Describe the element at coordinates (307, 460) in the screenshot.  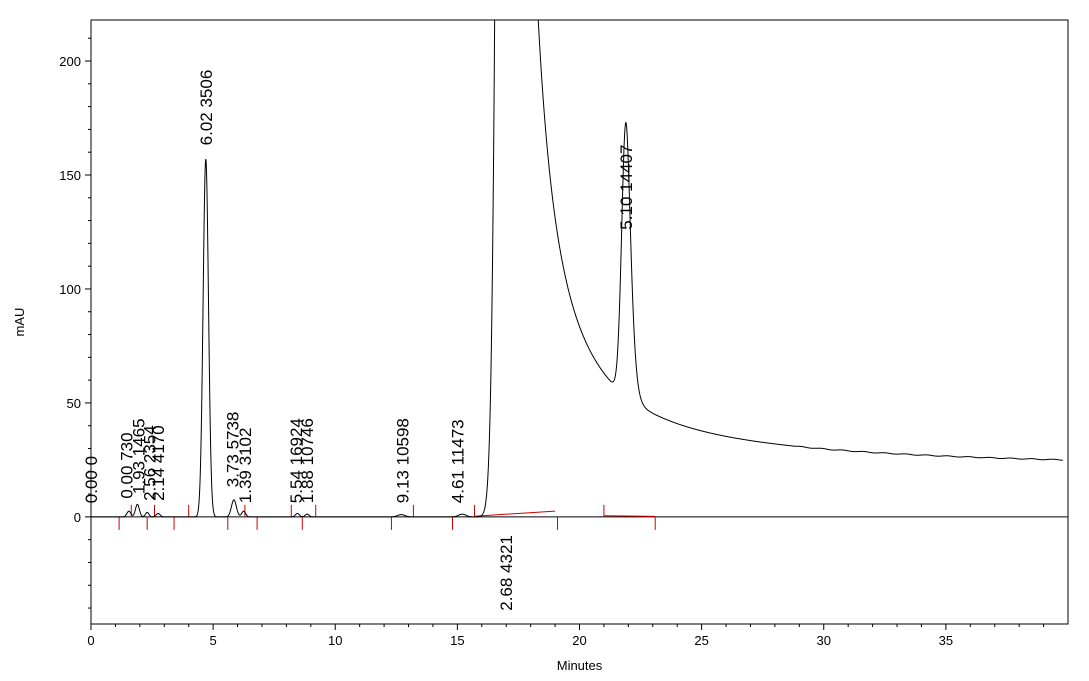
I see `peak-label: 1.88 10746` at that location.